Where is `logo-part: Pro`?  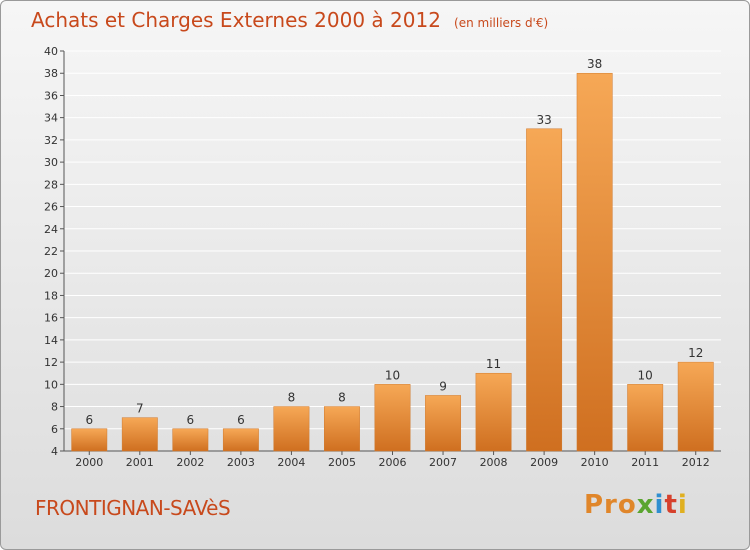
logo-part: Pro is located at coordinates (610, 505).